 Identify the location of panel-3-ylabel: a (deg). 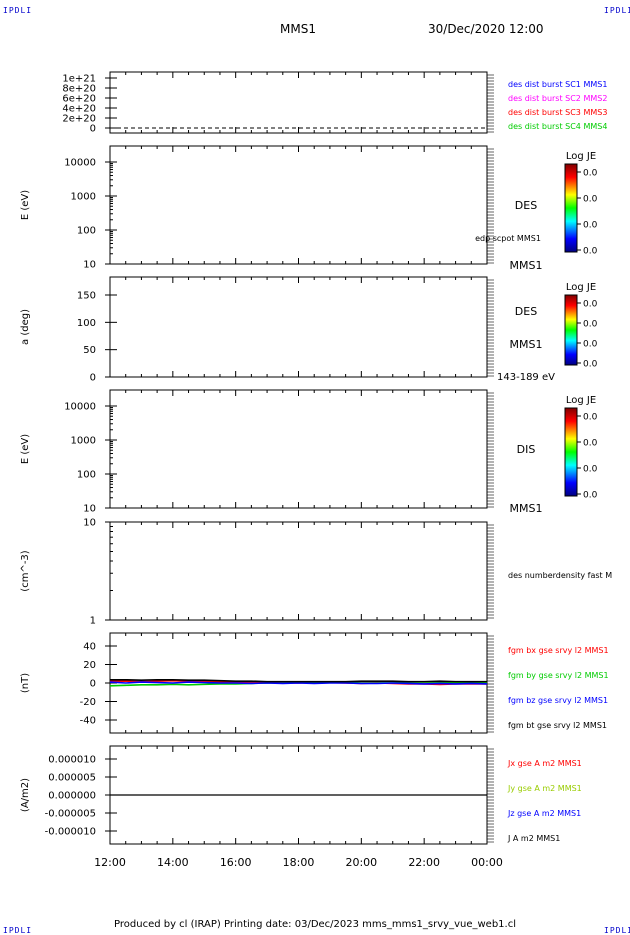
(25, 327).